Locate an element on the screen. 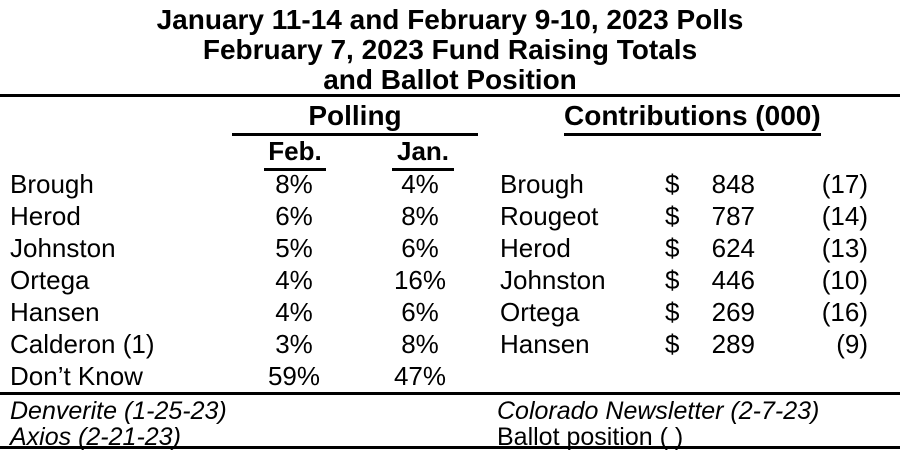 This screenshot has width=900, height=450. poll-row: Hansen 4% 6% is located at coordinates (247, 313).